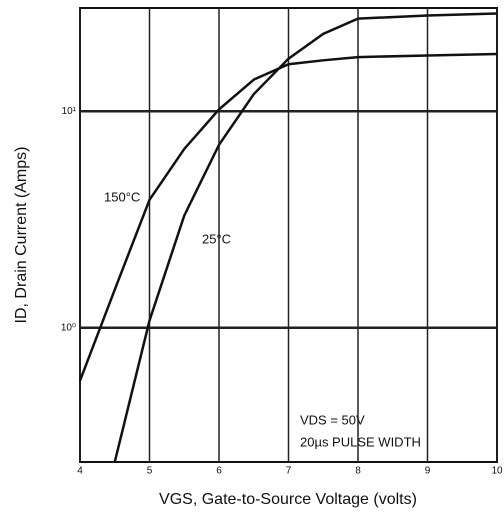 Image resolution: width=504 pixels, height=521 pixels. I want to click on annotation: VDS = 50V, so click(332, 419).